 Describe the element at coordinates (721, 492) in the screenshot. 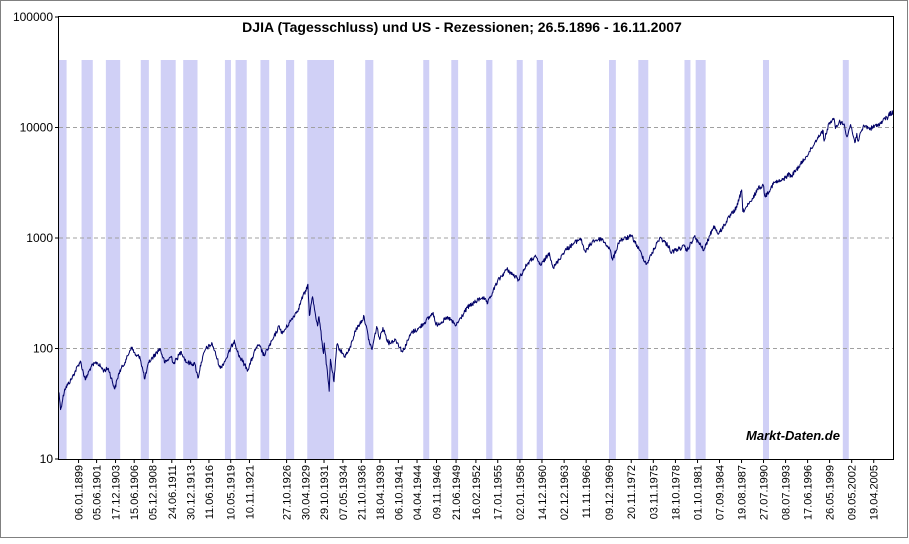

I see `x-tick-label: 07.09.1984` at that location.